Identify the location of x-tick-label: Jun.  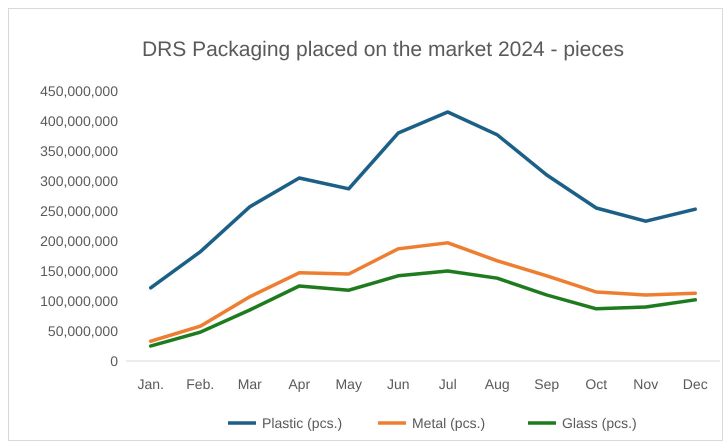
(398, 384).